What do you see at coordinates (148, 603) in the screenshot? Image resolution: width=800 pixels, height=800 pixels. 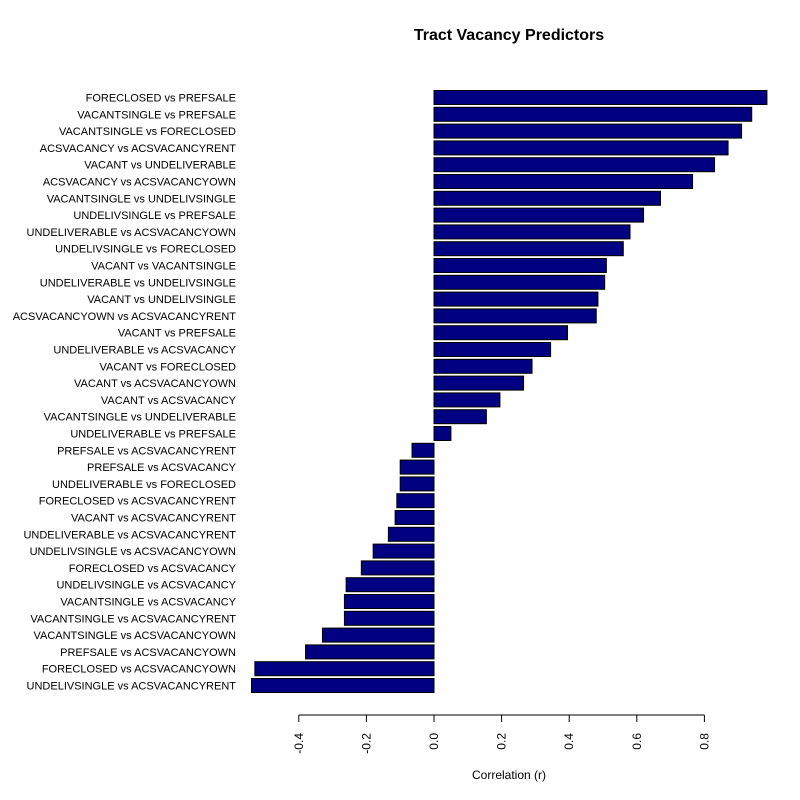 I see `category-label: VACANTSINGLE vs ACSVACANCY` at bounding box center [148, 603].